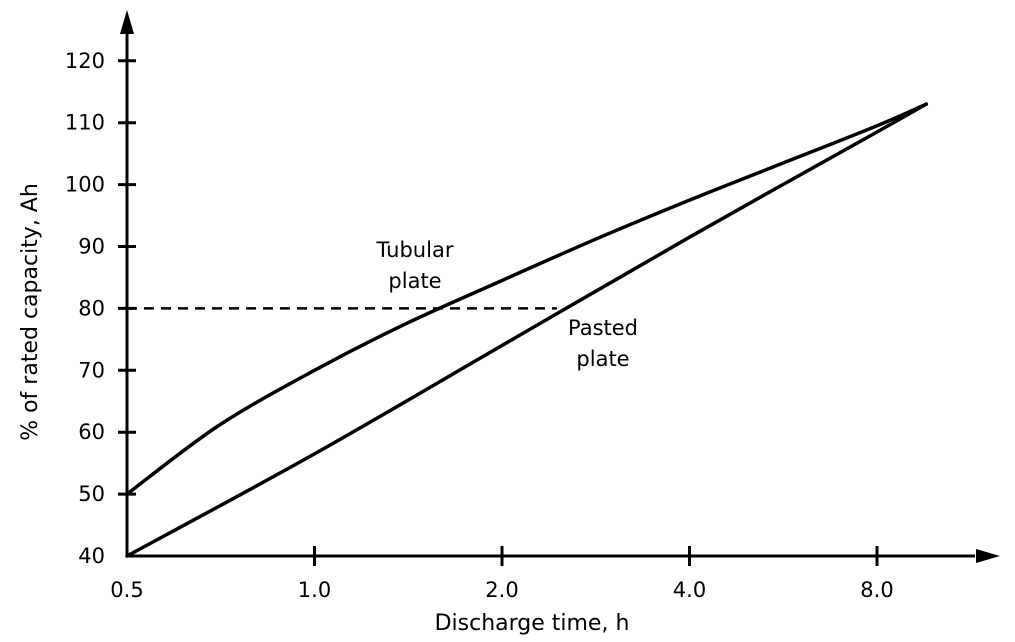 This screenshot has width=1015, height=642. I want to click on y-tick-label: 40, so click(91, 556).